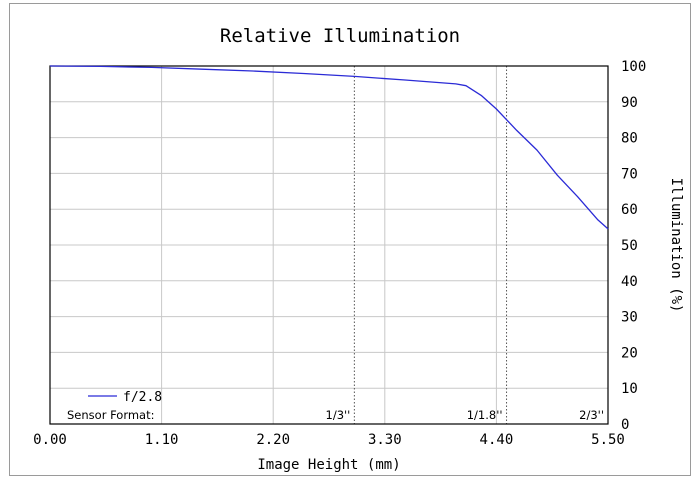  What do you see at coordinates (629, 246) in the screenshot?
I see `y-tick-label: 50` at bounding box center [629, 246].